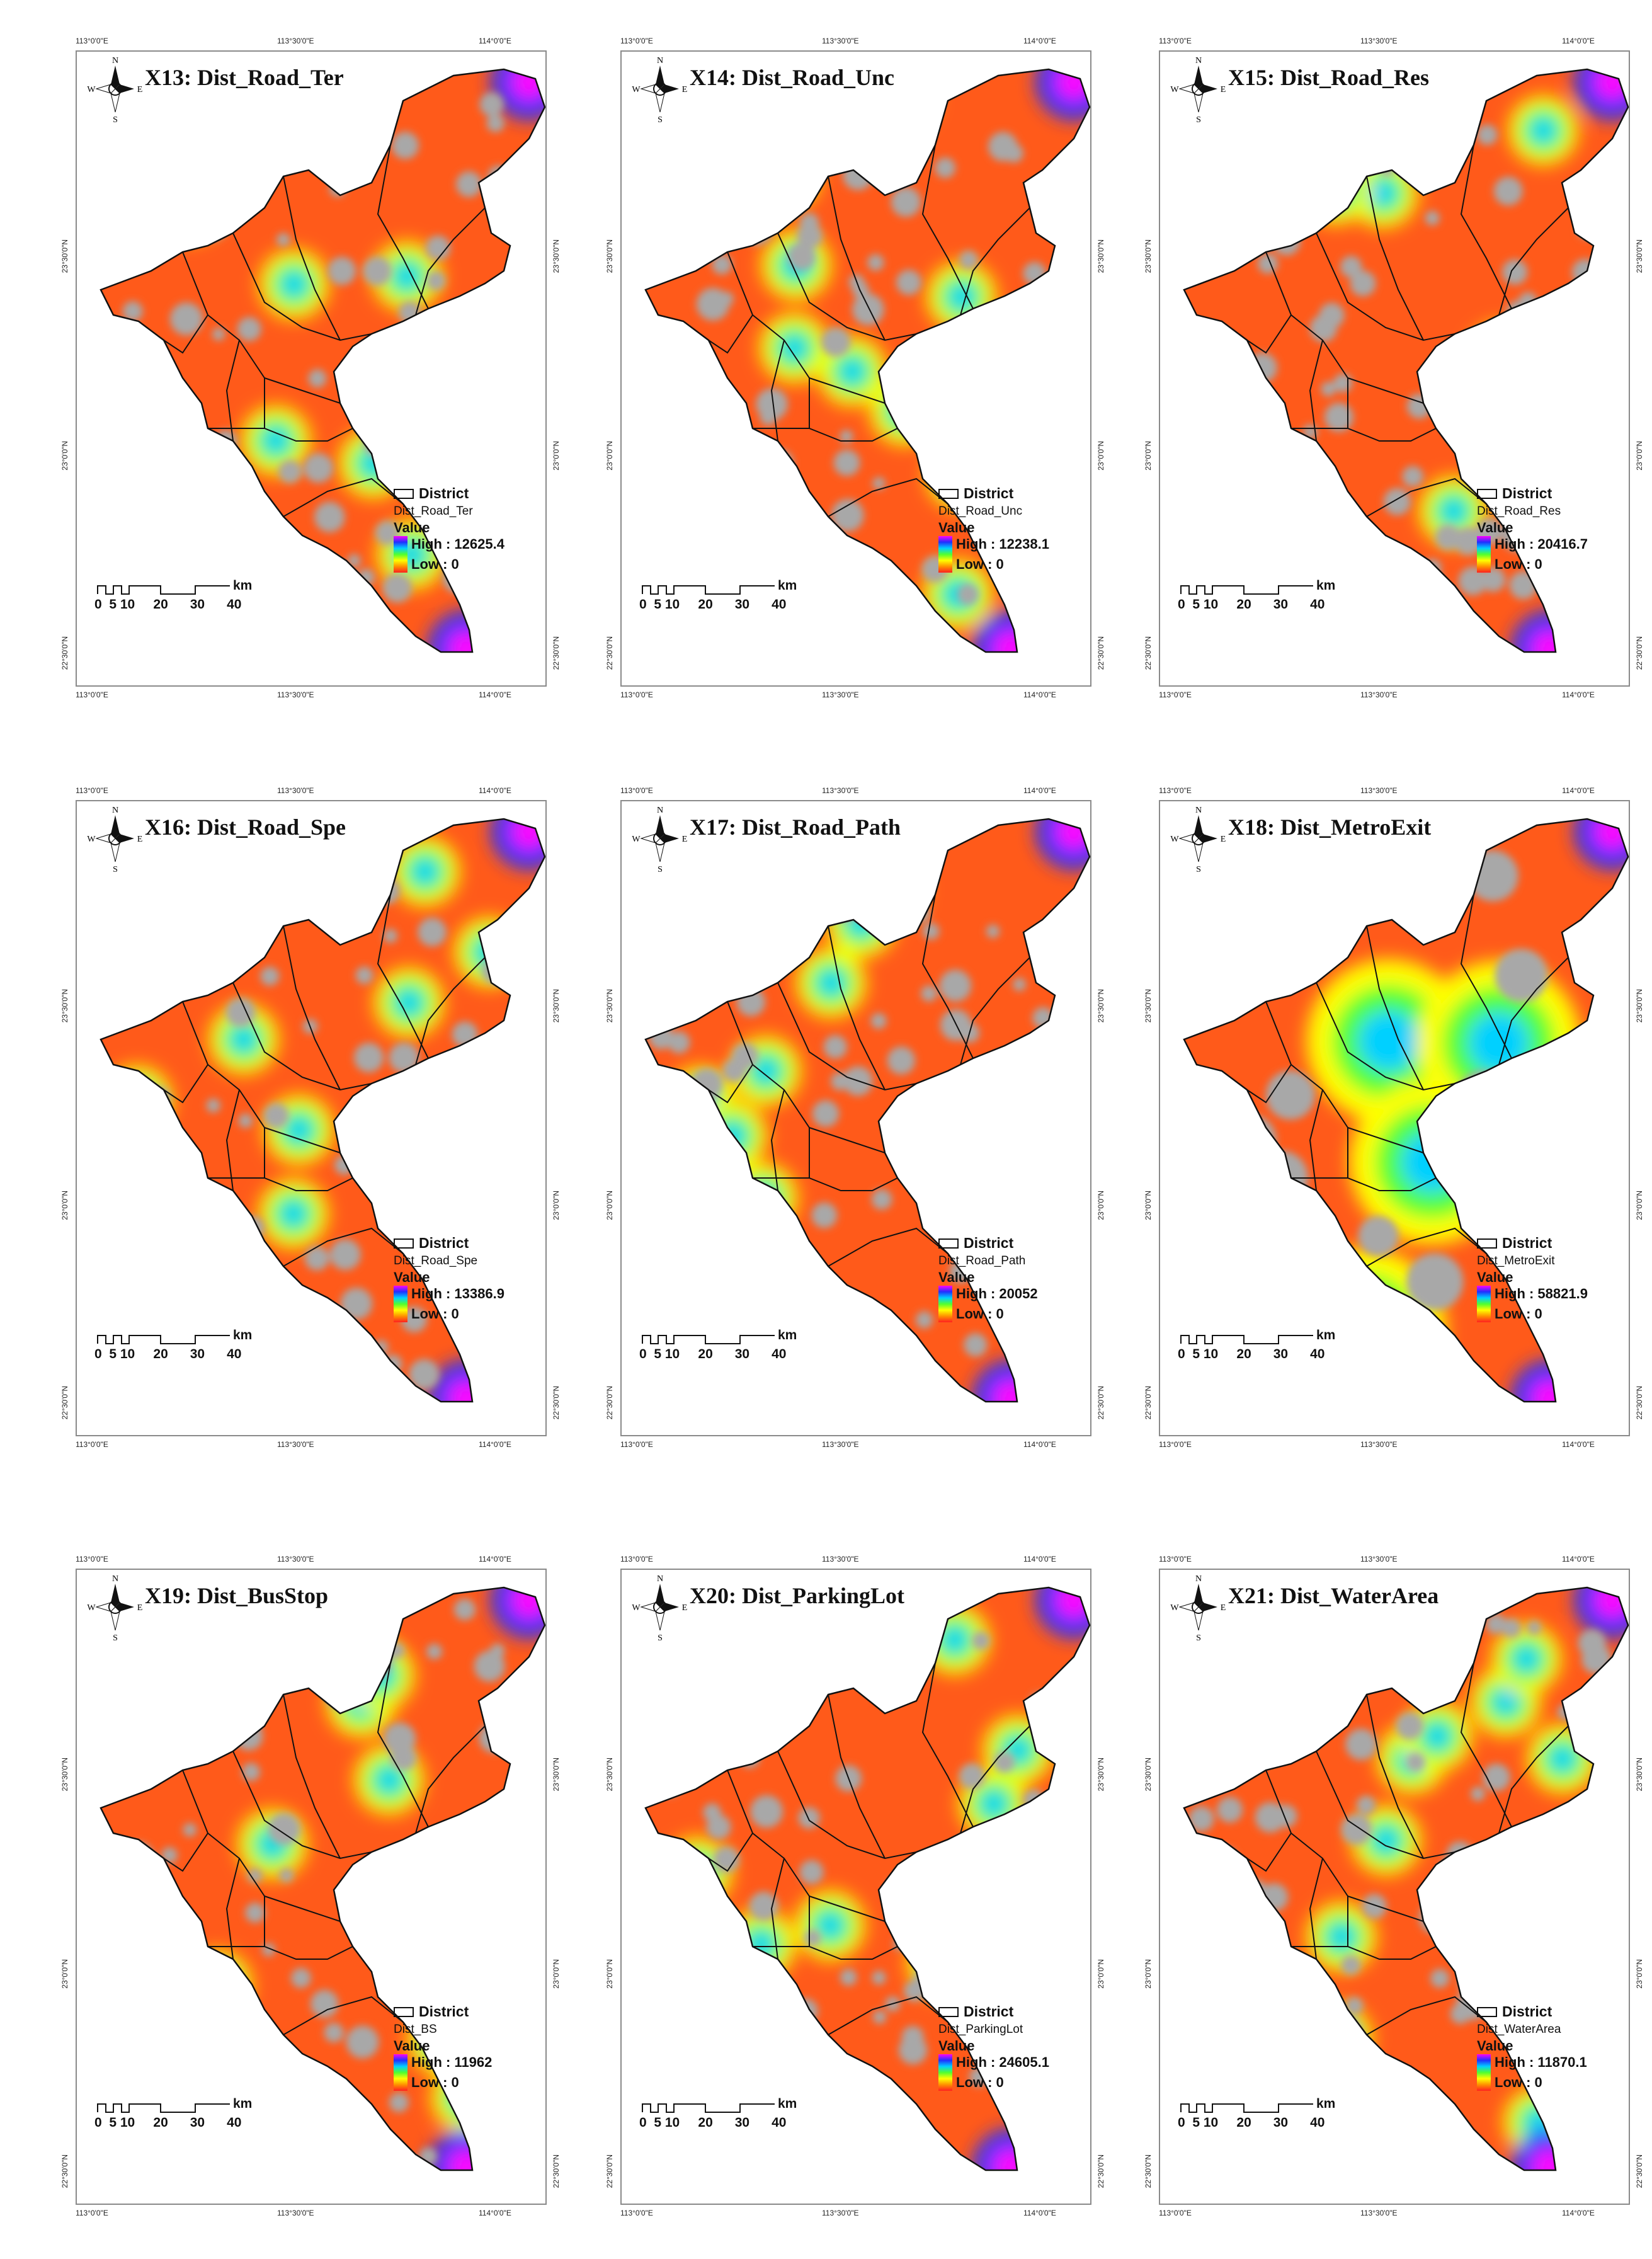  What do you see at coordinates (443, 2047) in the screenshot?
I see `map-legend: District Dist_BS Value High : 11962 Low : 0` at bounding box center [443, 2047].